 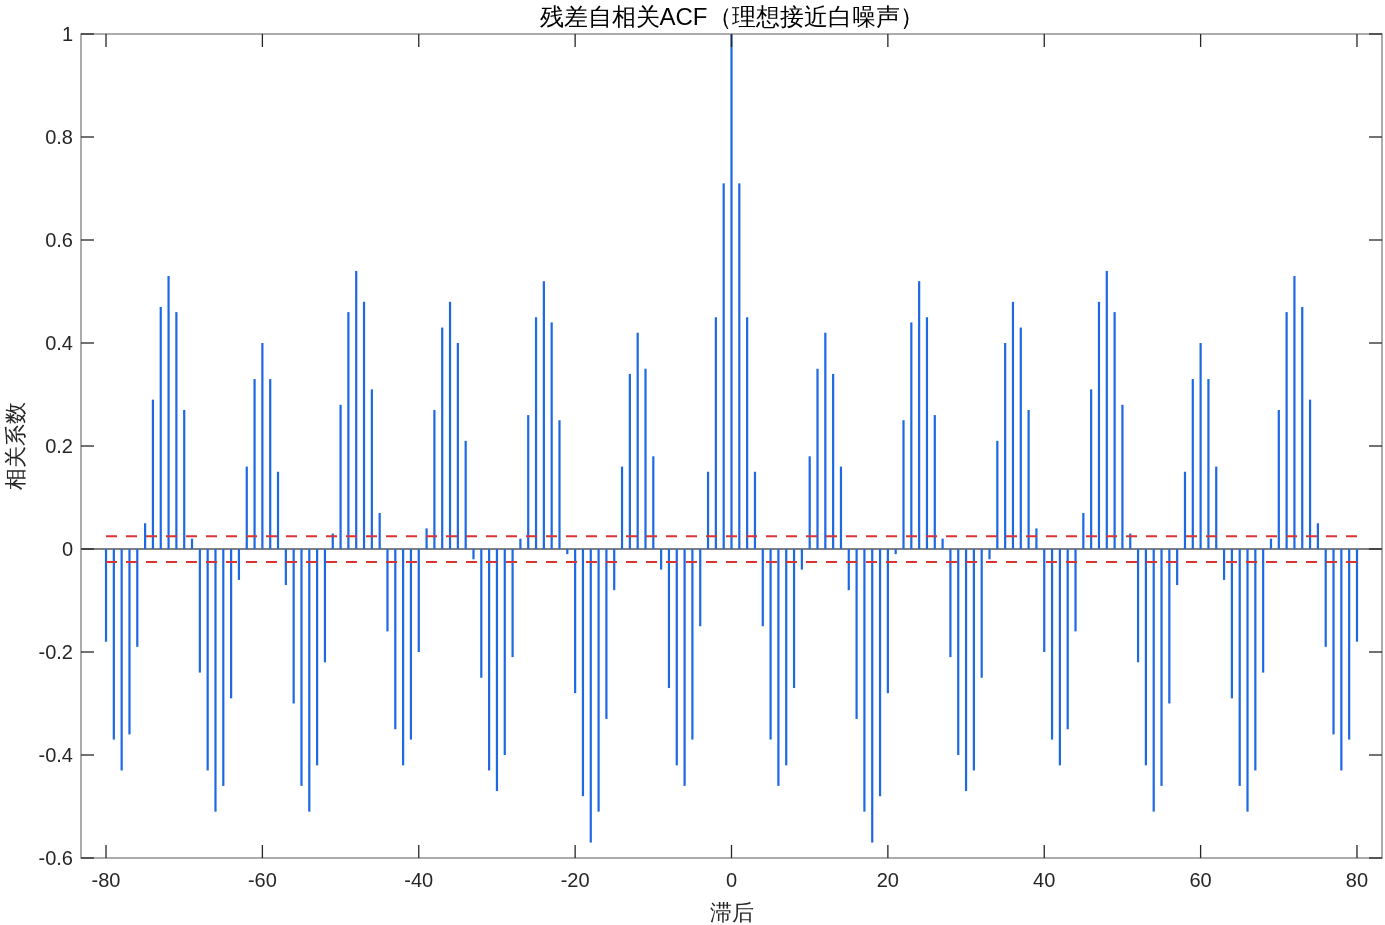 What do you see at coordinates (55, 858) in the screenshot?
I see `y-tick-label: -0.6` at bounding box center [55, 858].